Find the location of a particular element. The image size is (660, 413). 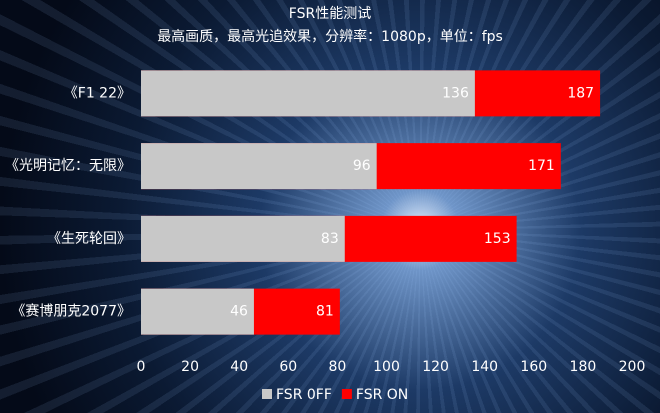

data-label: 153 is located at coordinates (497, 239).